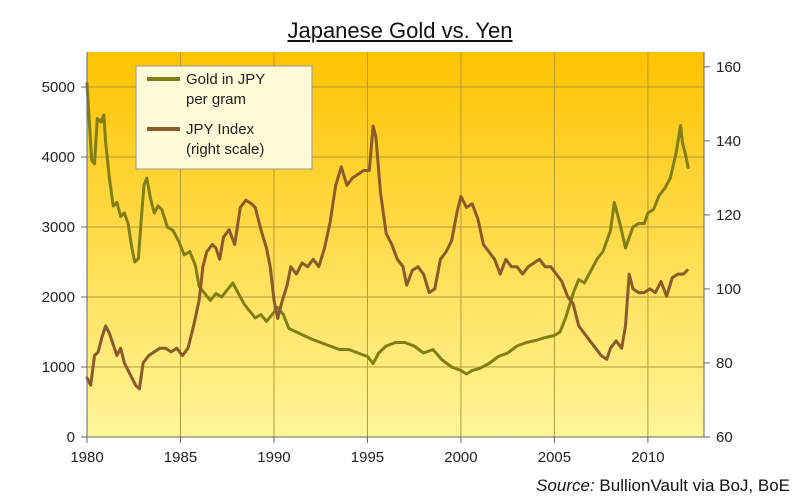 The image size is (800, 504). I want to click on x-tick-label: 1995, so click(367, 457).